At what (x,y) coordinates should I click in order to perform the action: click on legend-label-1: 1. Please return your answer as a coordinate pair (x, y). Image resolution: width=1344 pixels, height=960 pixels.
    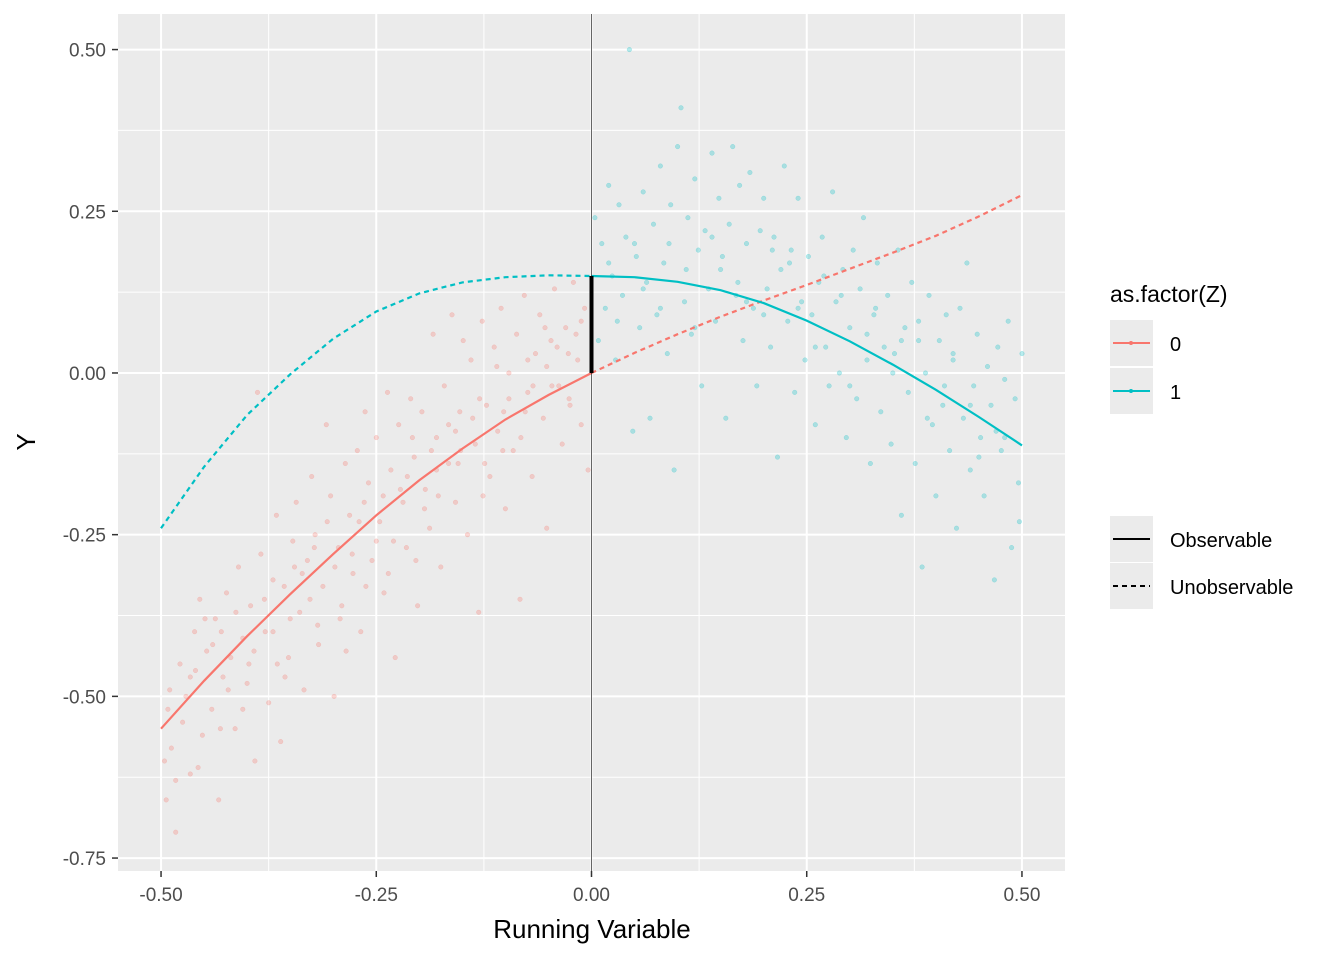
    Looking at the image, I should click on (1175, 393).